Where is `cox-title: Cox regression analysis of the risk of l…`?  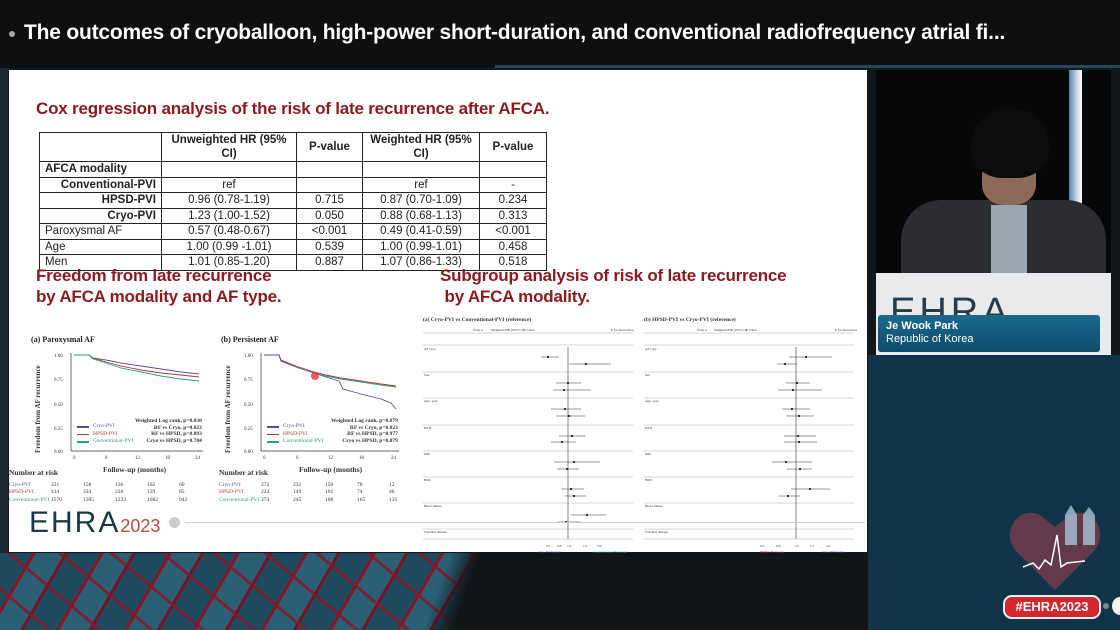
cox-title: Cox regression analysis of the risk of l… is located at coordinates (293, 108).